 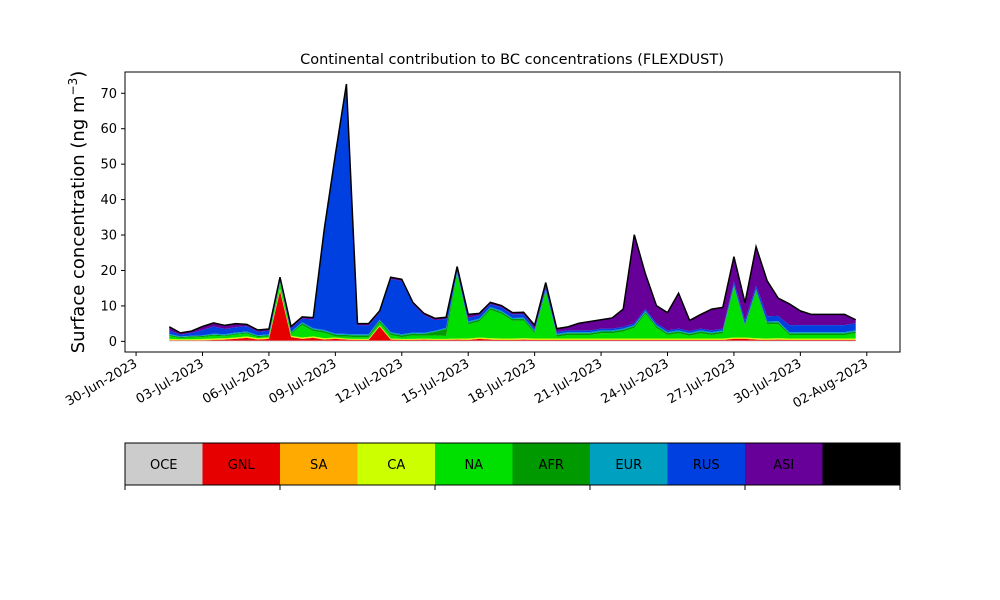 I want to click on legend-label: RUS, so click(x=706, y=465).